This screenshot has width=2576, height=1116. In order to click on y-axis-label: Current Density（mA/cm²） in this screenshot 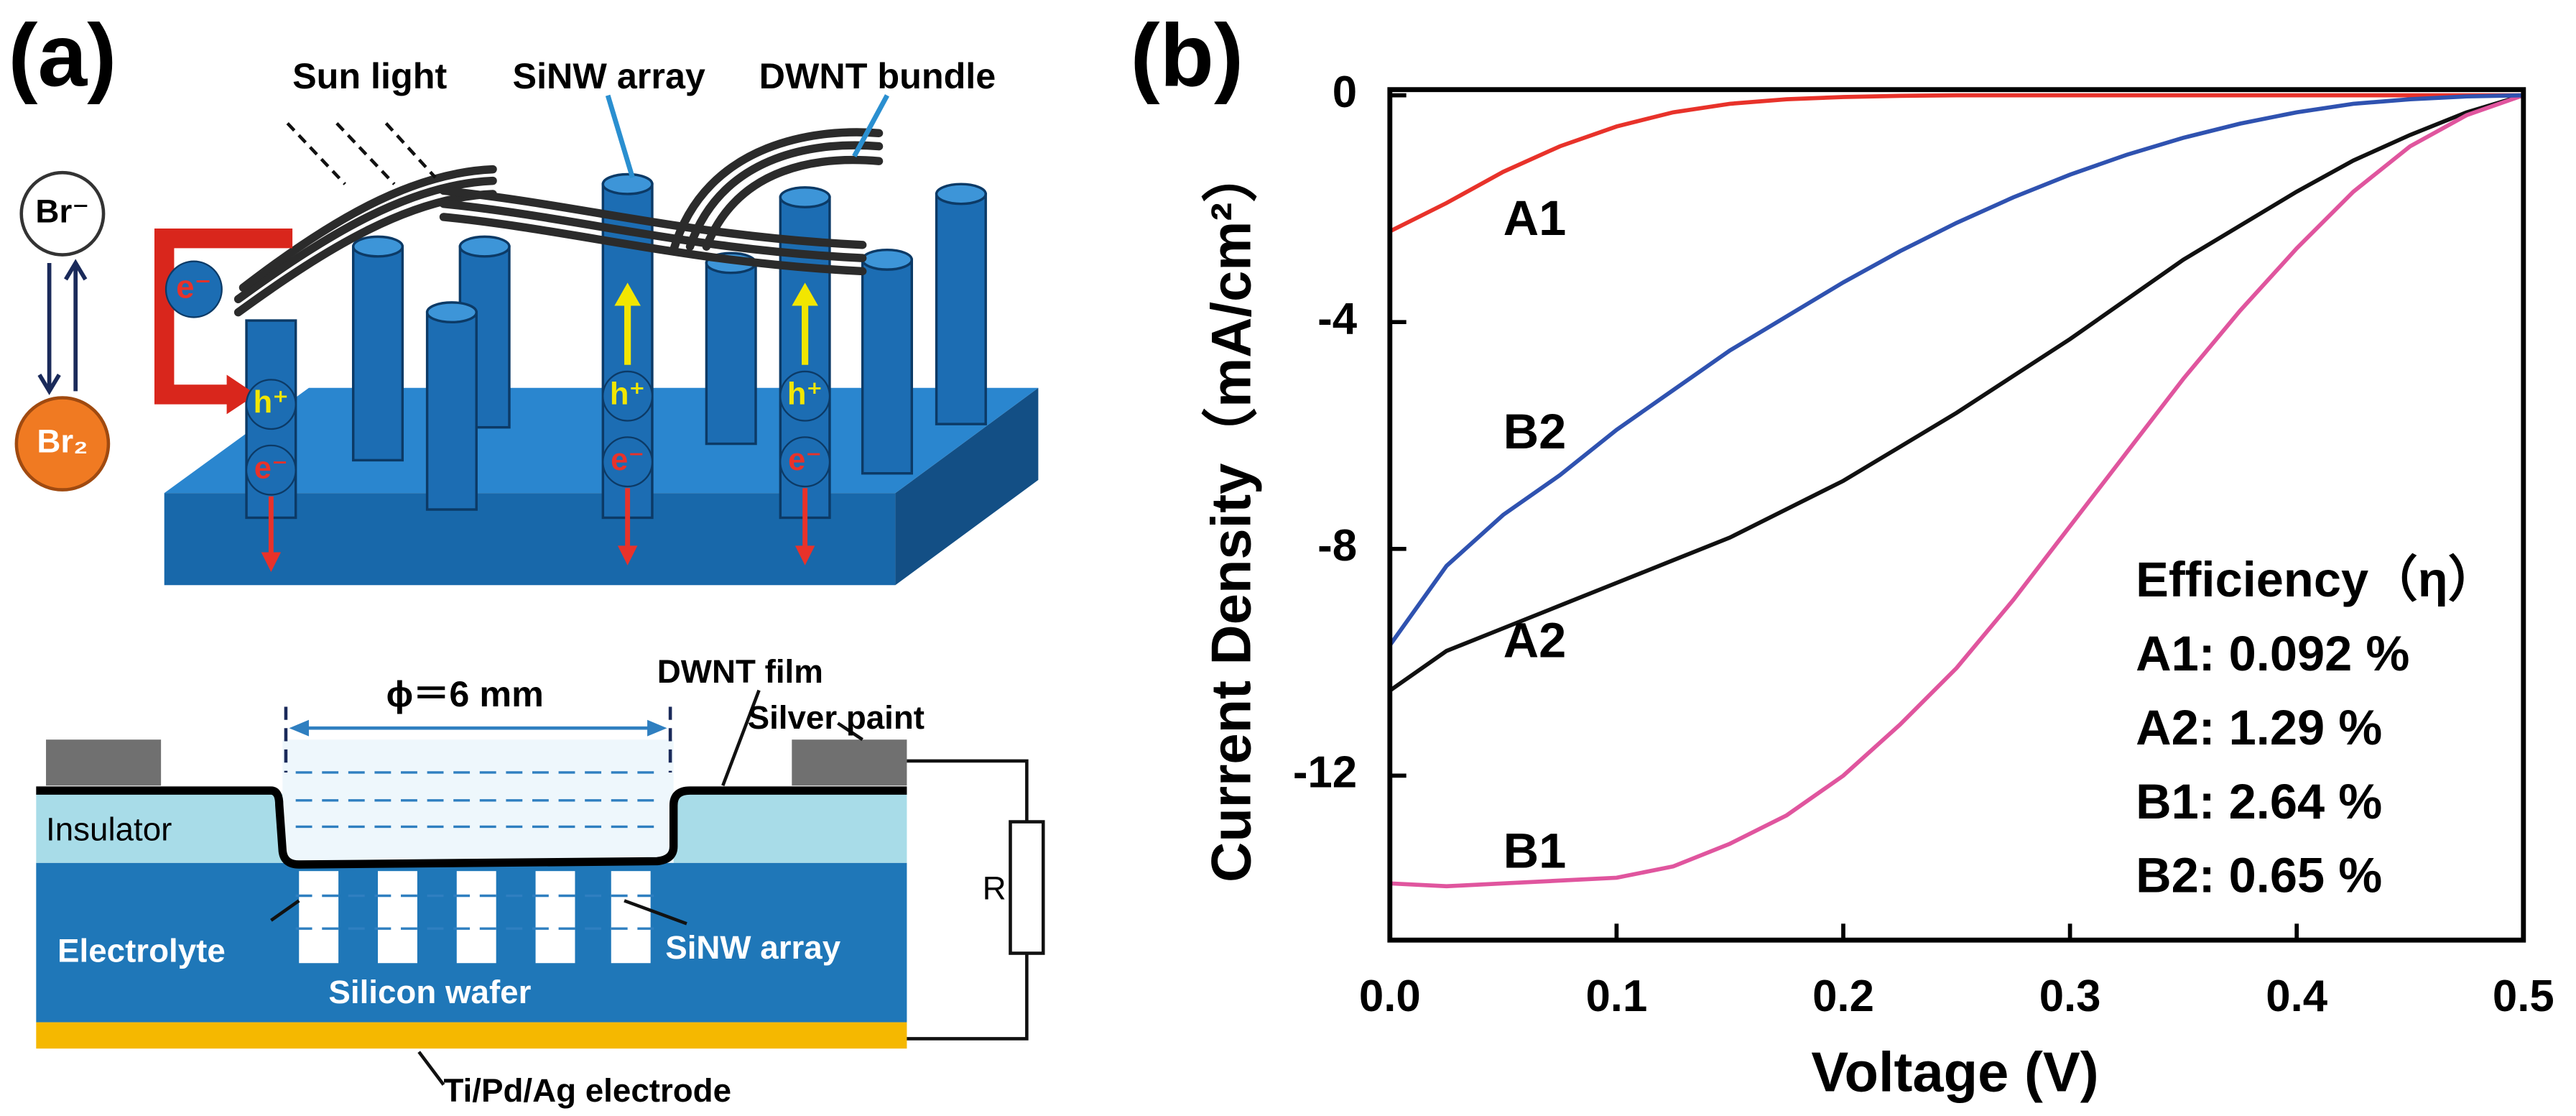, I will do `click(1231, 514)`.